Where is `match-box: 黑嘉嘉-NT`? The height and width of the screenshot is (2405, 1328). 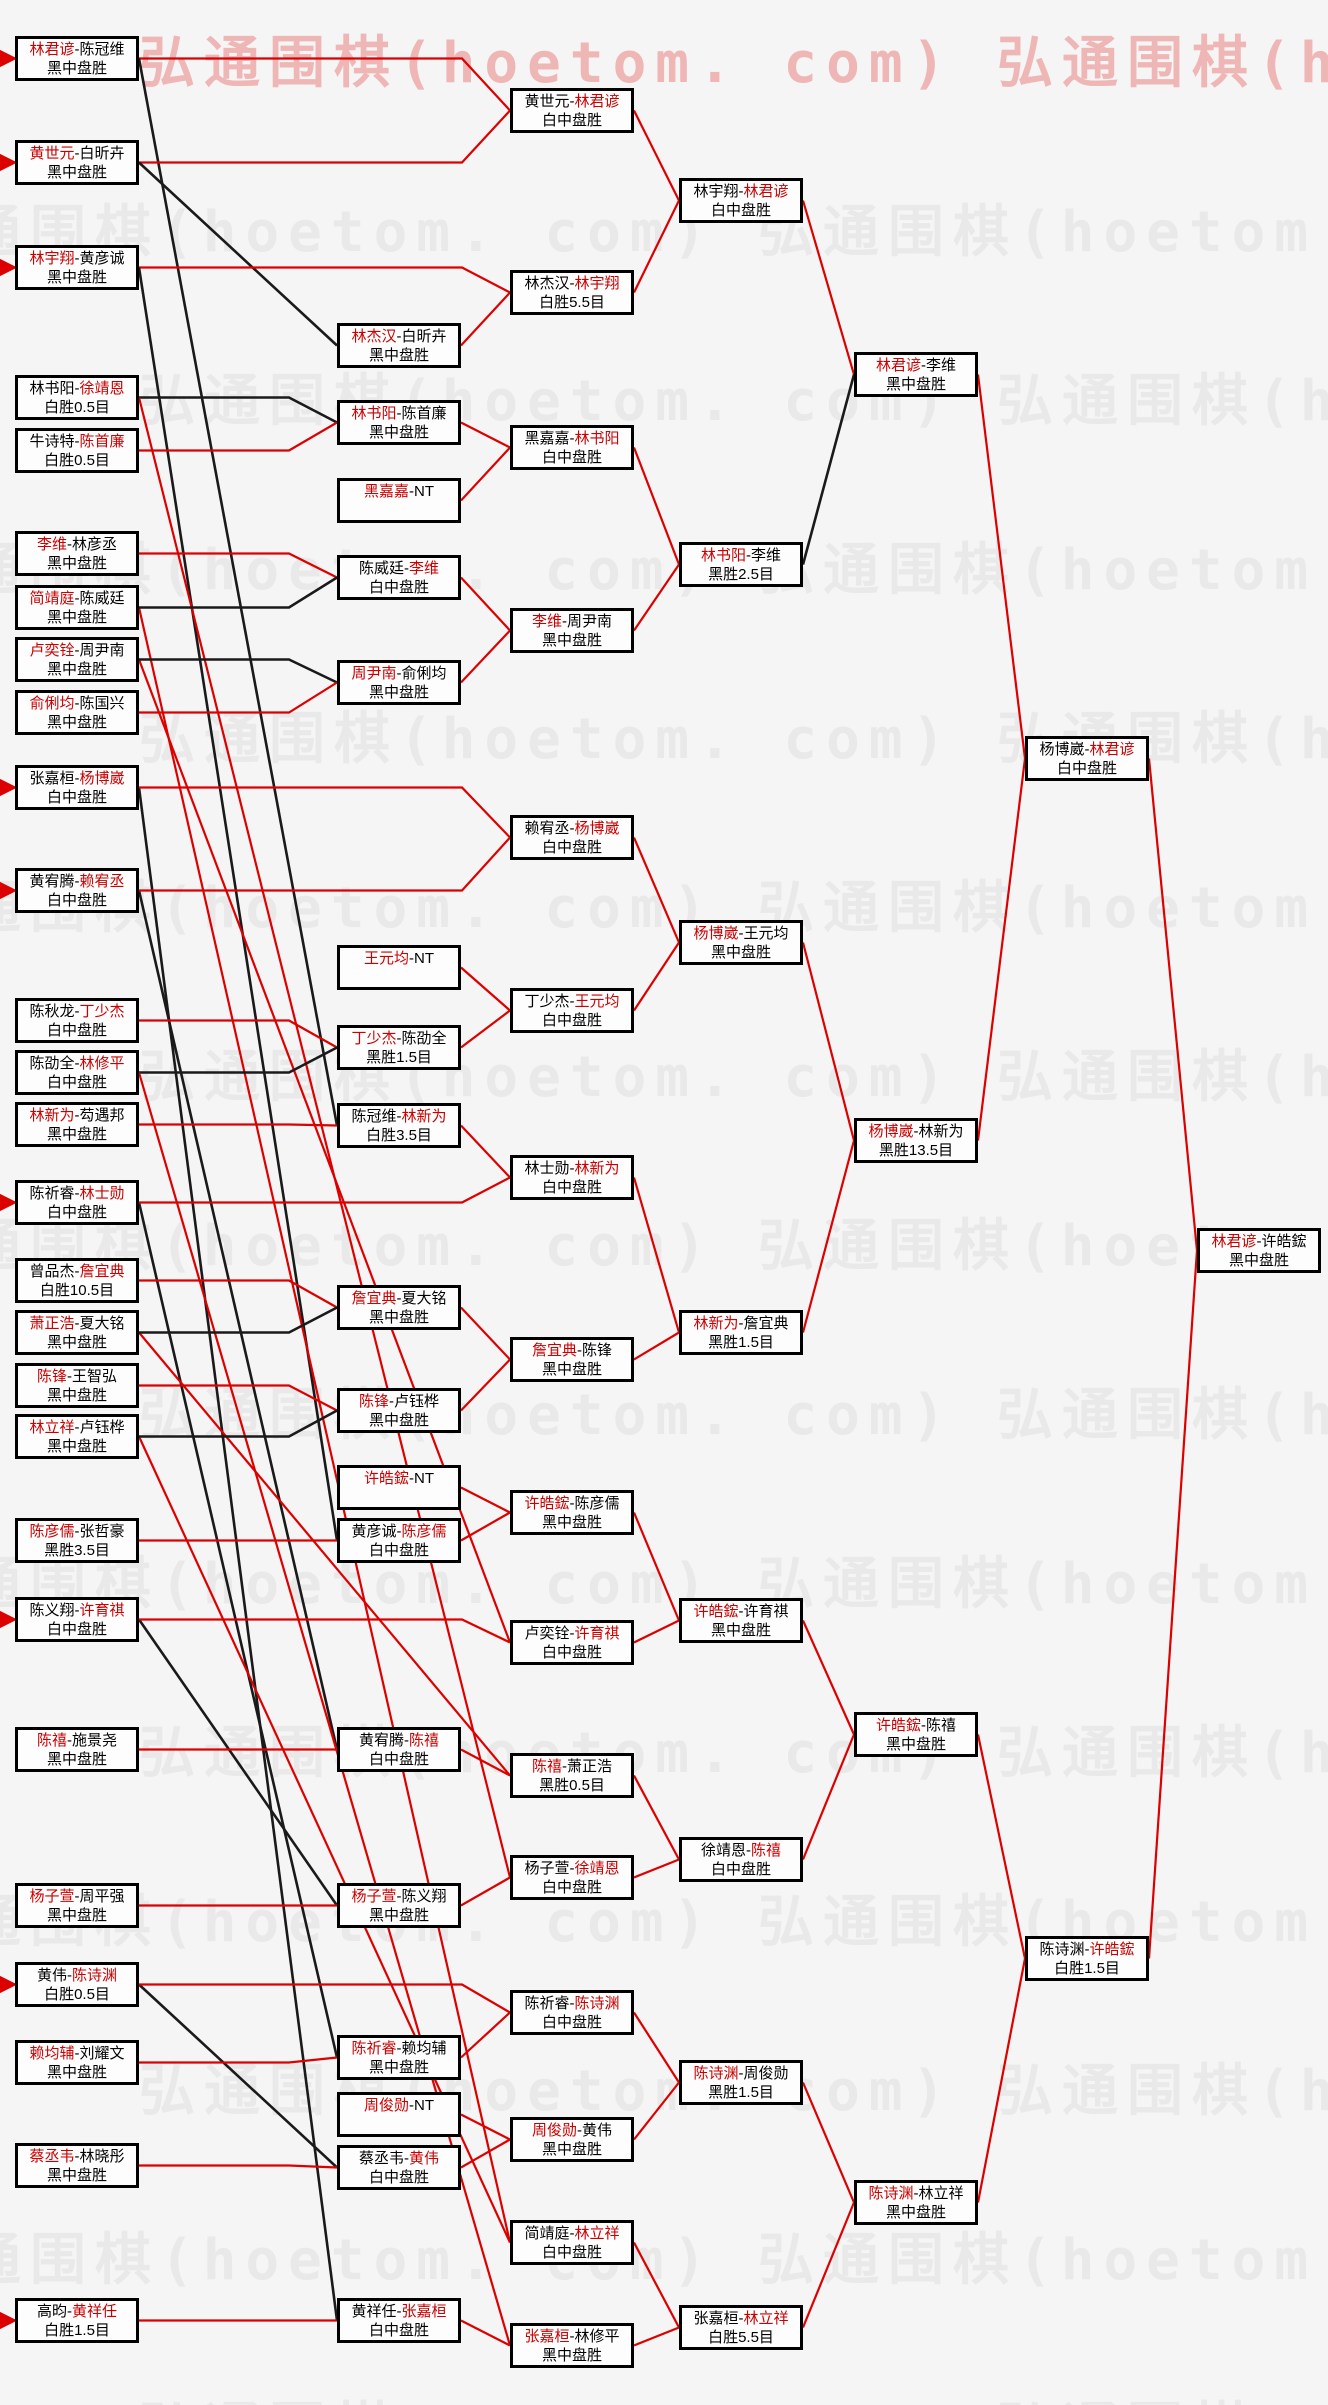 match-box: 黑嘉嘉-NT is located at coordinates (399, 500).